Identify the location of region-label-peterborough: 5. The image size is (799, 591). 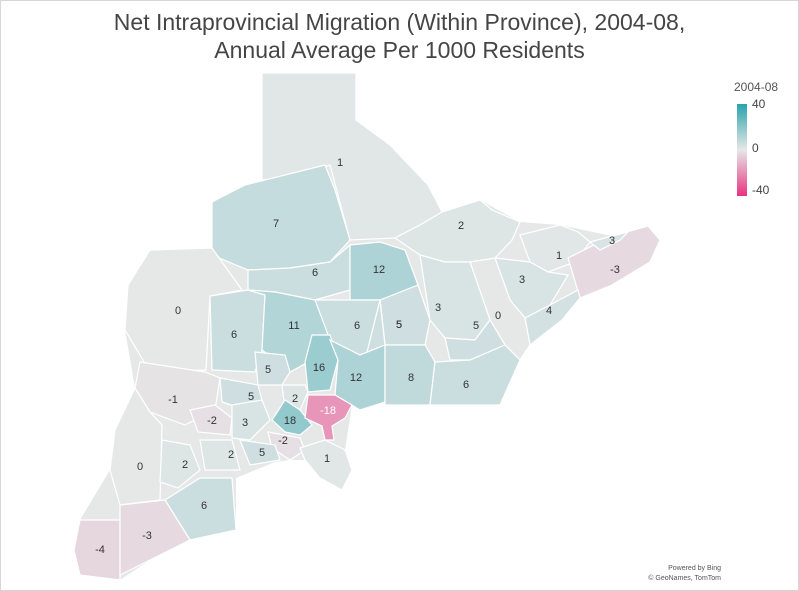
(399, 325).